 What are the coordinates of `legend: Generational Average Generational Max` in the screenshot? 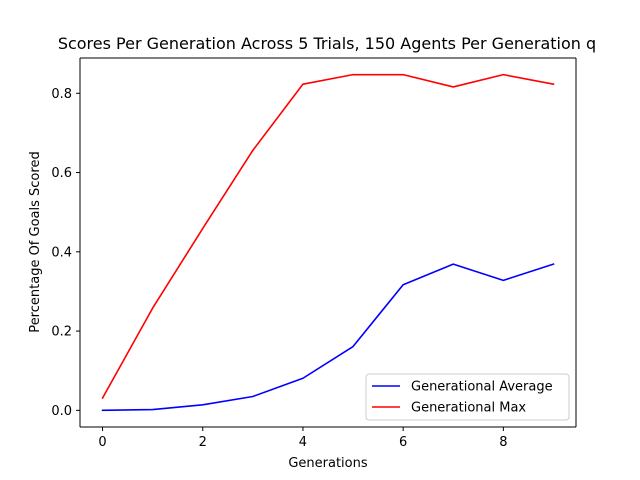 It's located at (467, 397).